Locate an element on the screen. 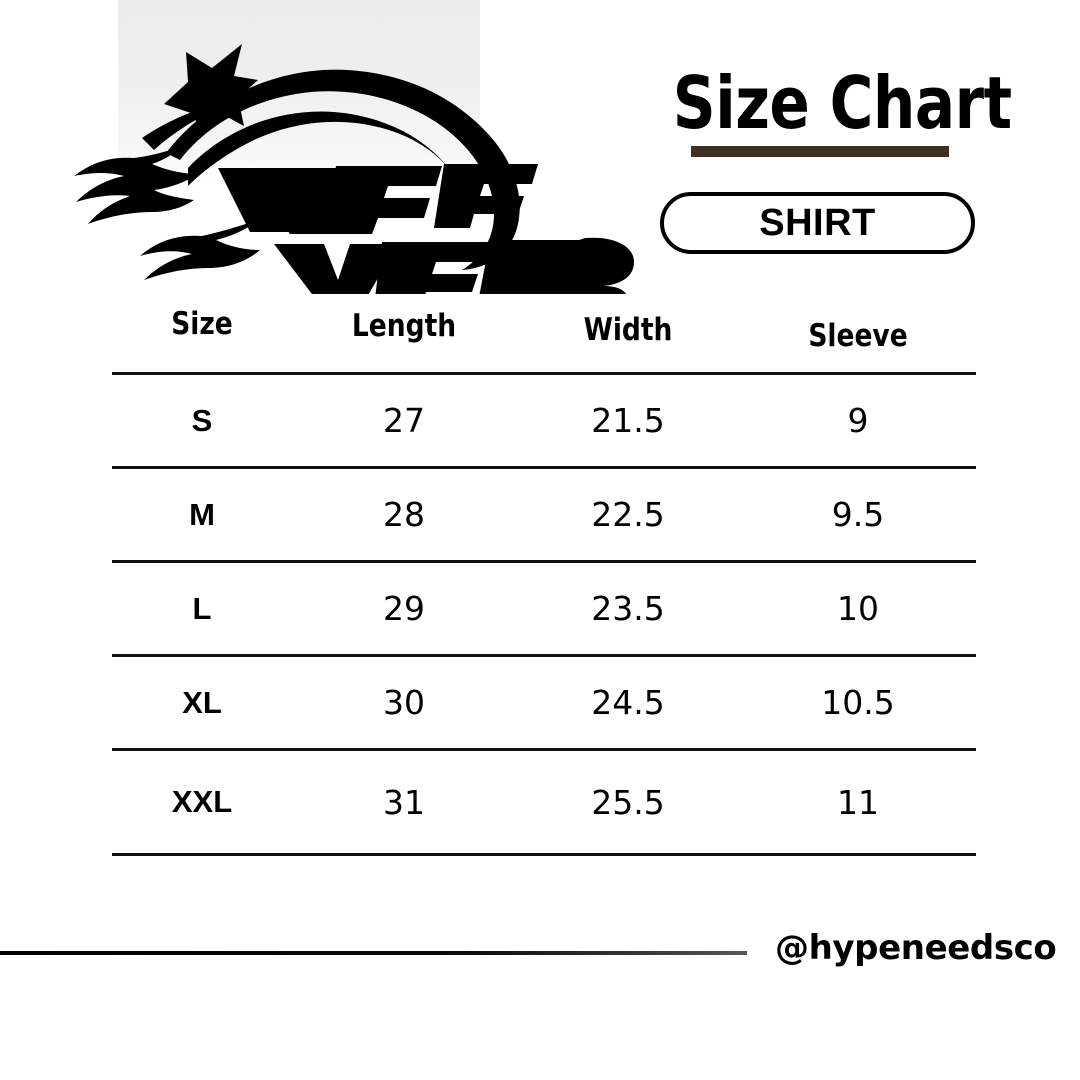 The image size is (1080, 1080). cell-size: XXL is located at coordinates (202, 801).